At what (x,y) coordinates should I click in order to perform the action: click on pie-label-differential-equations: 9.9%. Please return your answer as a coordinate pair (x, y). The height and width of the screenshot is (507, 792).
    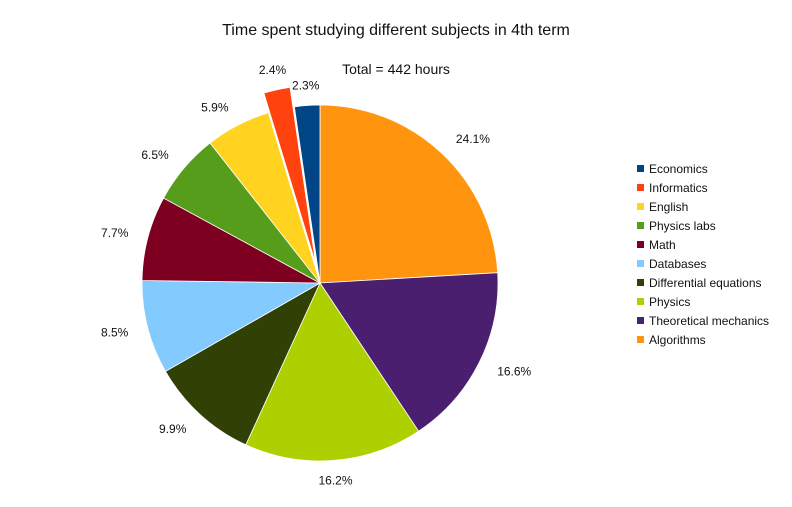
    Looking at the image, I should click on (173, 429).